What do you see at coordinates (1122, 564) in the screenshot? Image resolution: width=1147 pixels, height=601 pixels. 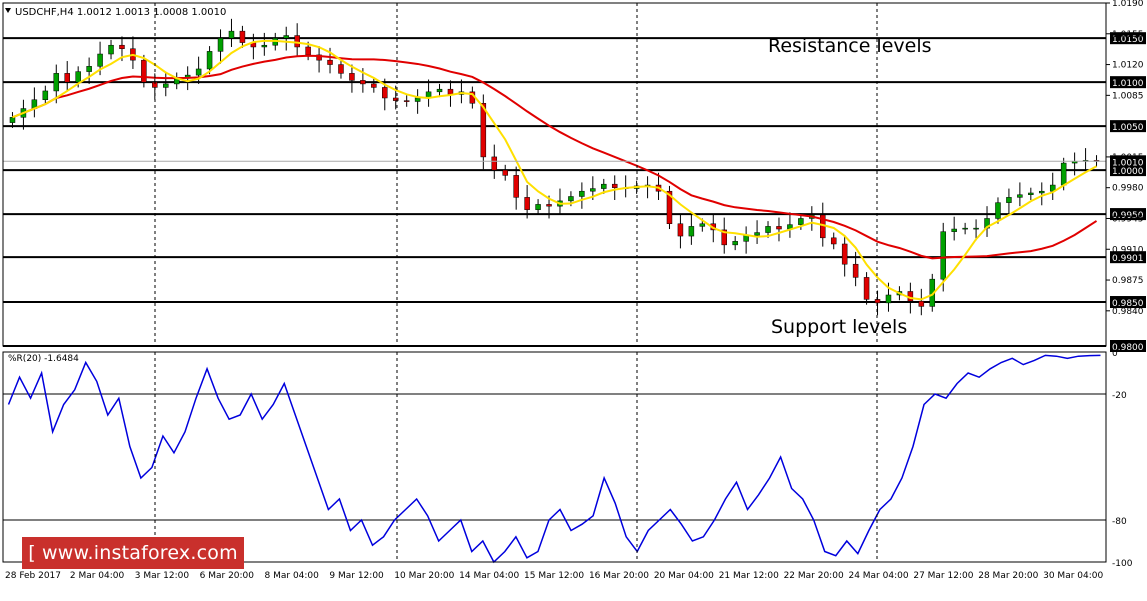 I see `wr-axis-label: -100` at bounding box center [1122, 564].